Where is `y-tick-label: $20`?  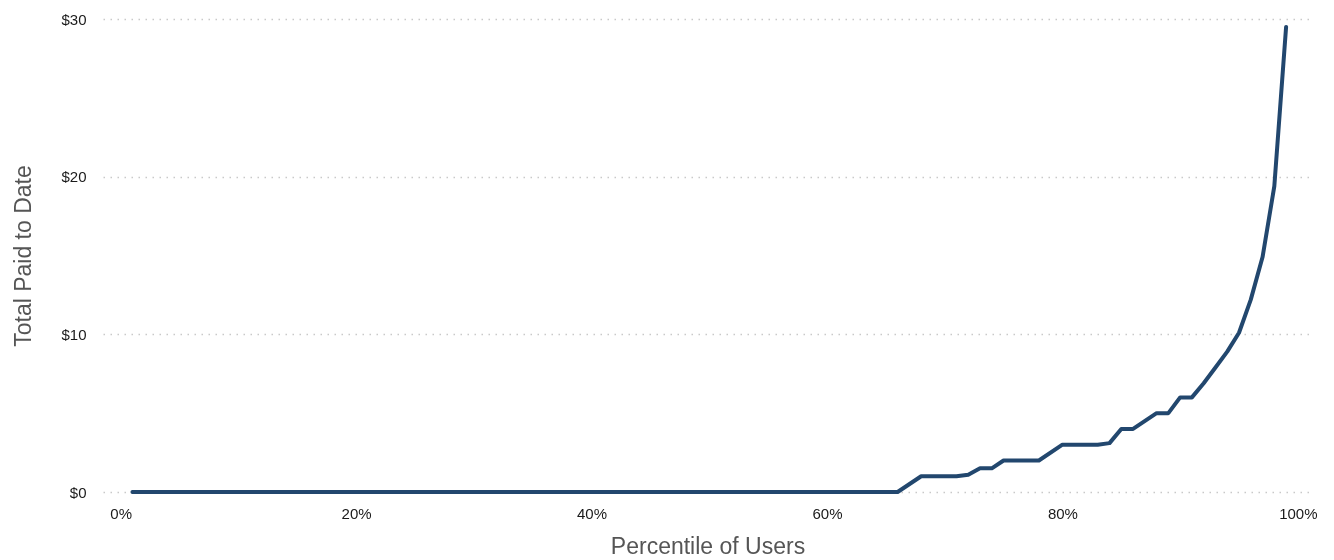
y-tick-label: $20 is located at coordinates (74, 177).